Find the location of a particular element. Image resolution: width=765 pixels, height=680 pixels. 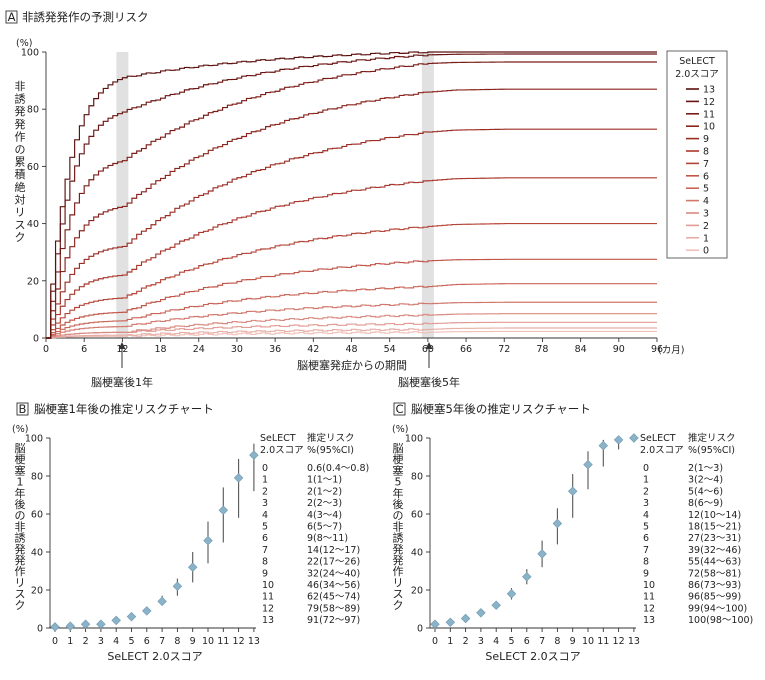

table-row-risk: 79(58〜89) is located at coordinates (333, 608).